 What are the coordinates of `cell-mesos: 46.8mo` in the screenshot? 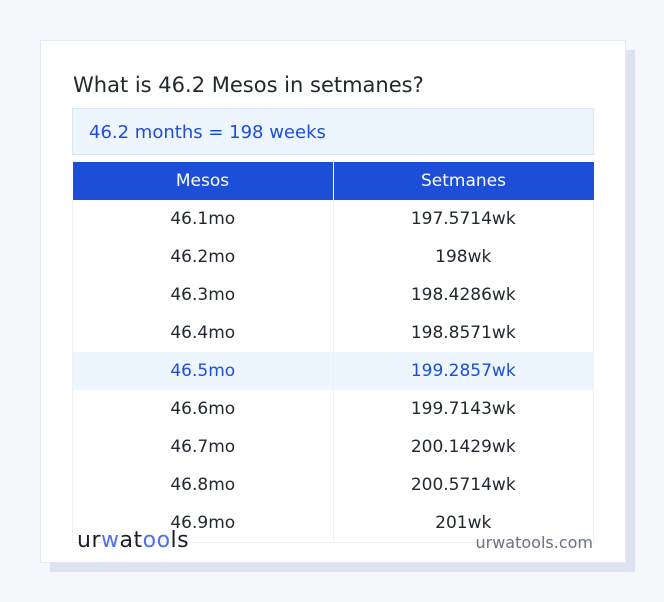 It's located at (203, 485).